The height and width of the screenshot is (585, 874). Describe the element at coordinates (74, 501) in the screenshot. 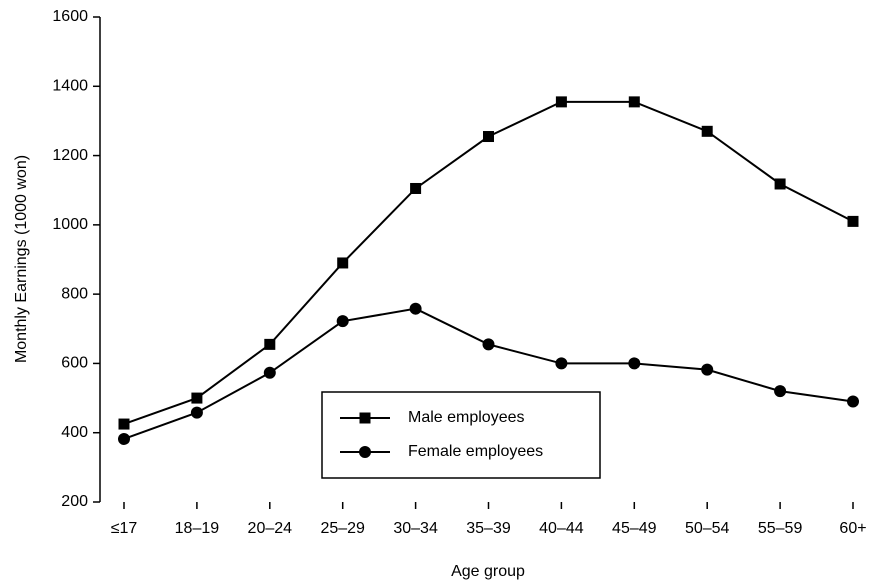

I see `y-tick-label: 200` at that location.